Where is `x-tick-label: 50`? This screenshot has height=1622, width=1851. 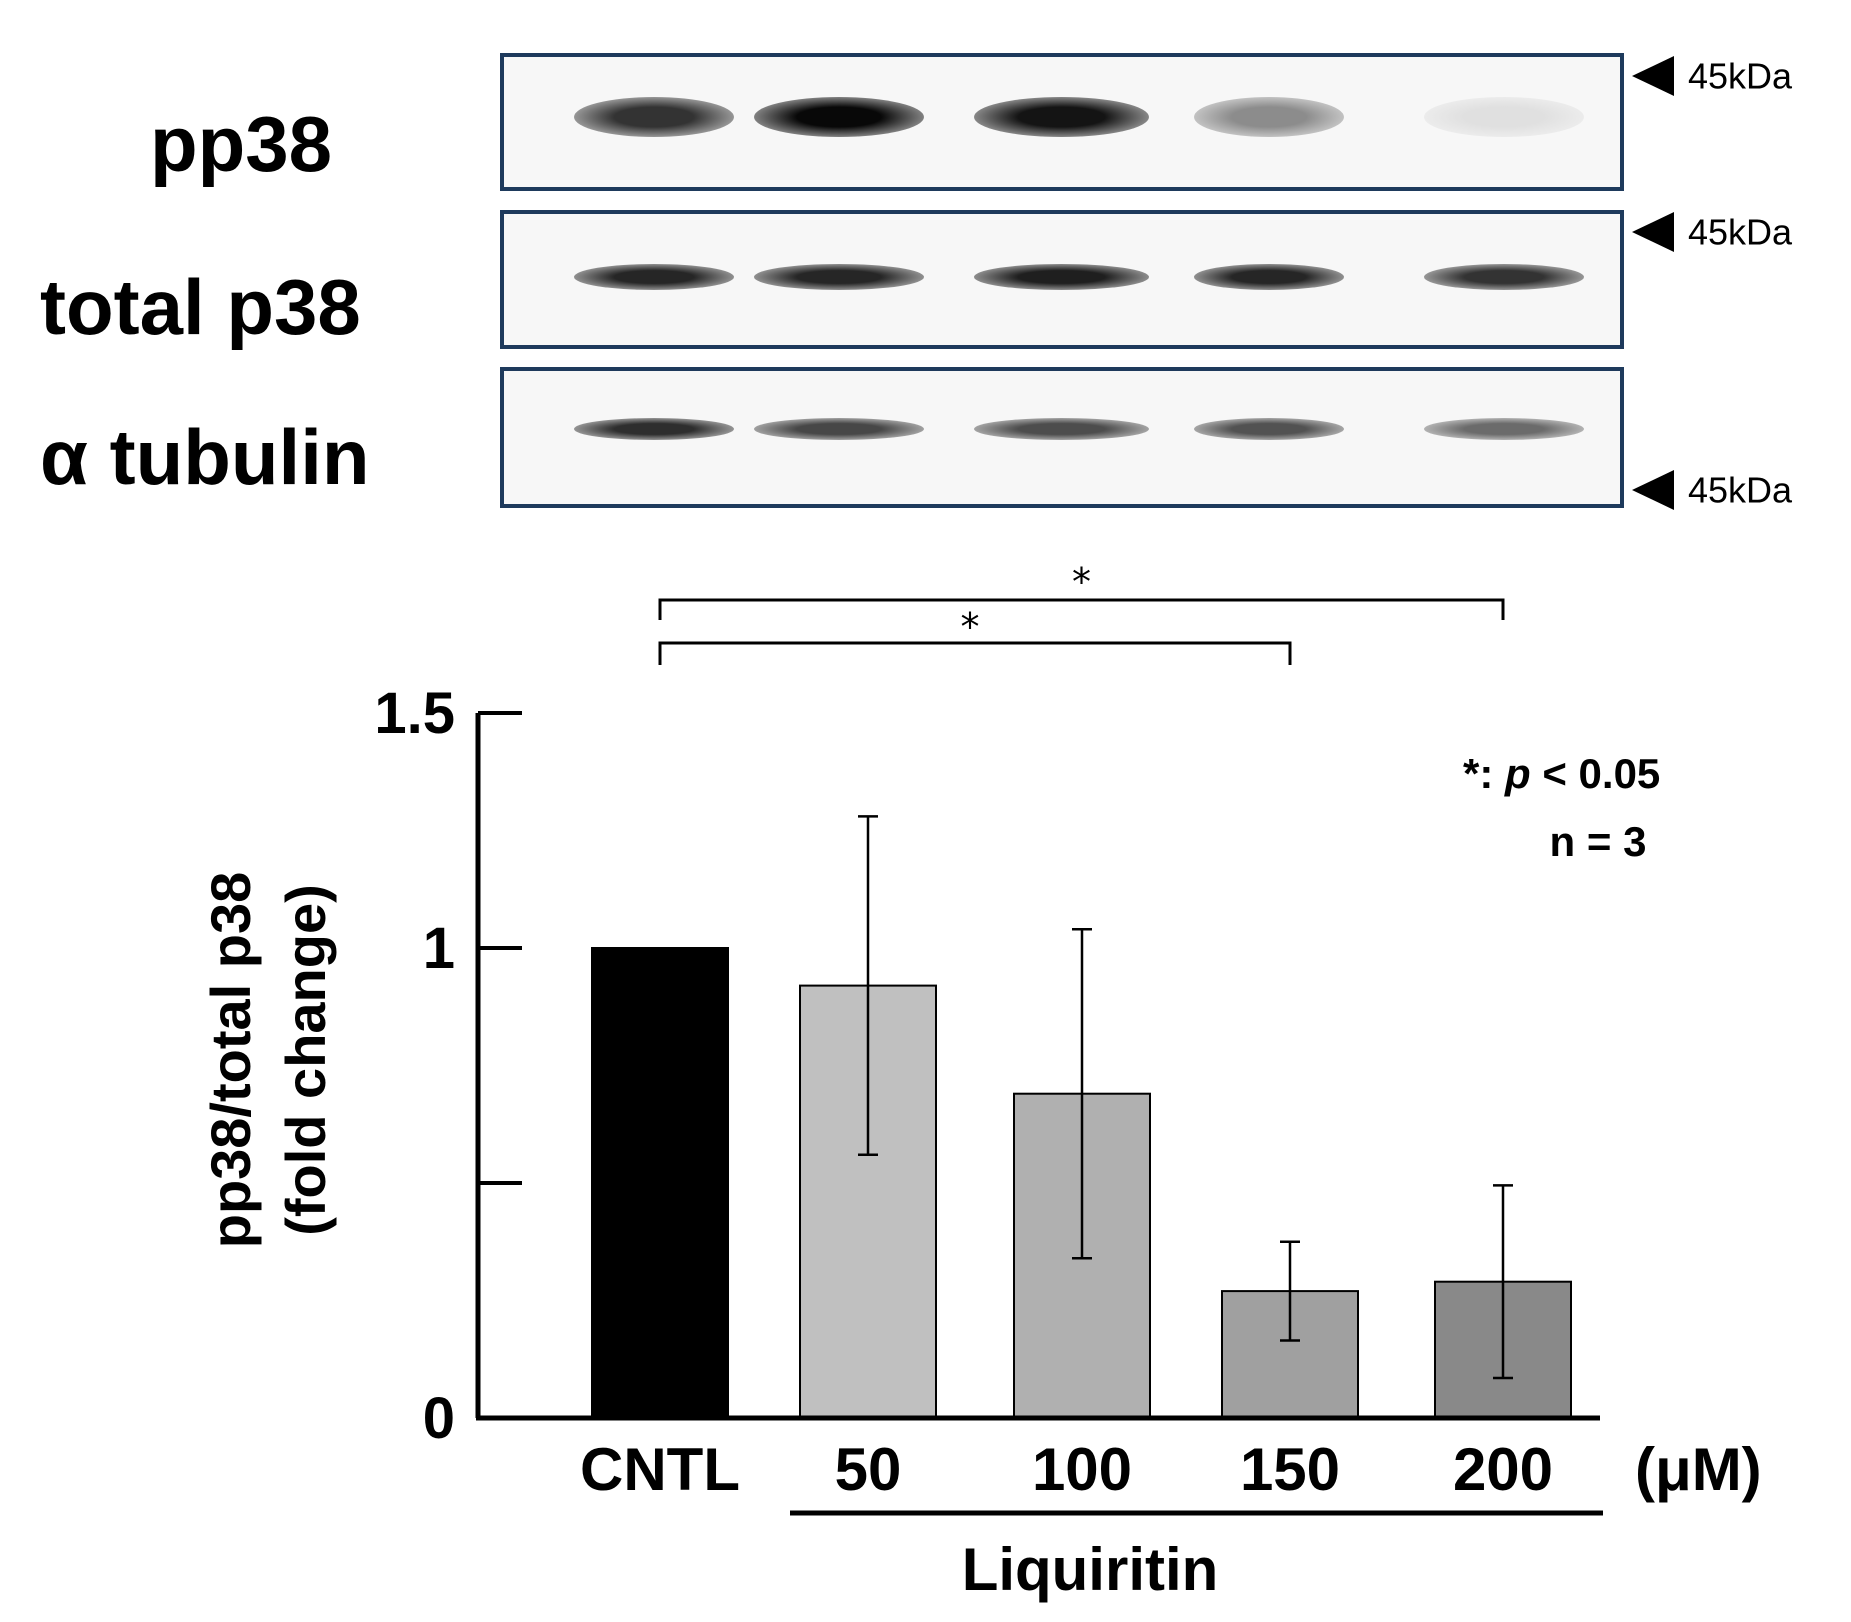
x-tick-label: 50 is located at coordinates (868, 1469).